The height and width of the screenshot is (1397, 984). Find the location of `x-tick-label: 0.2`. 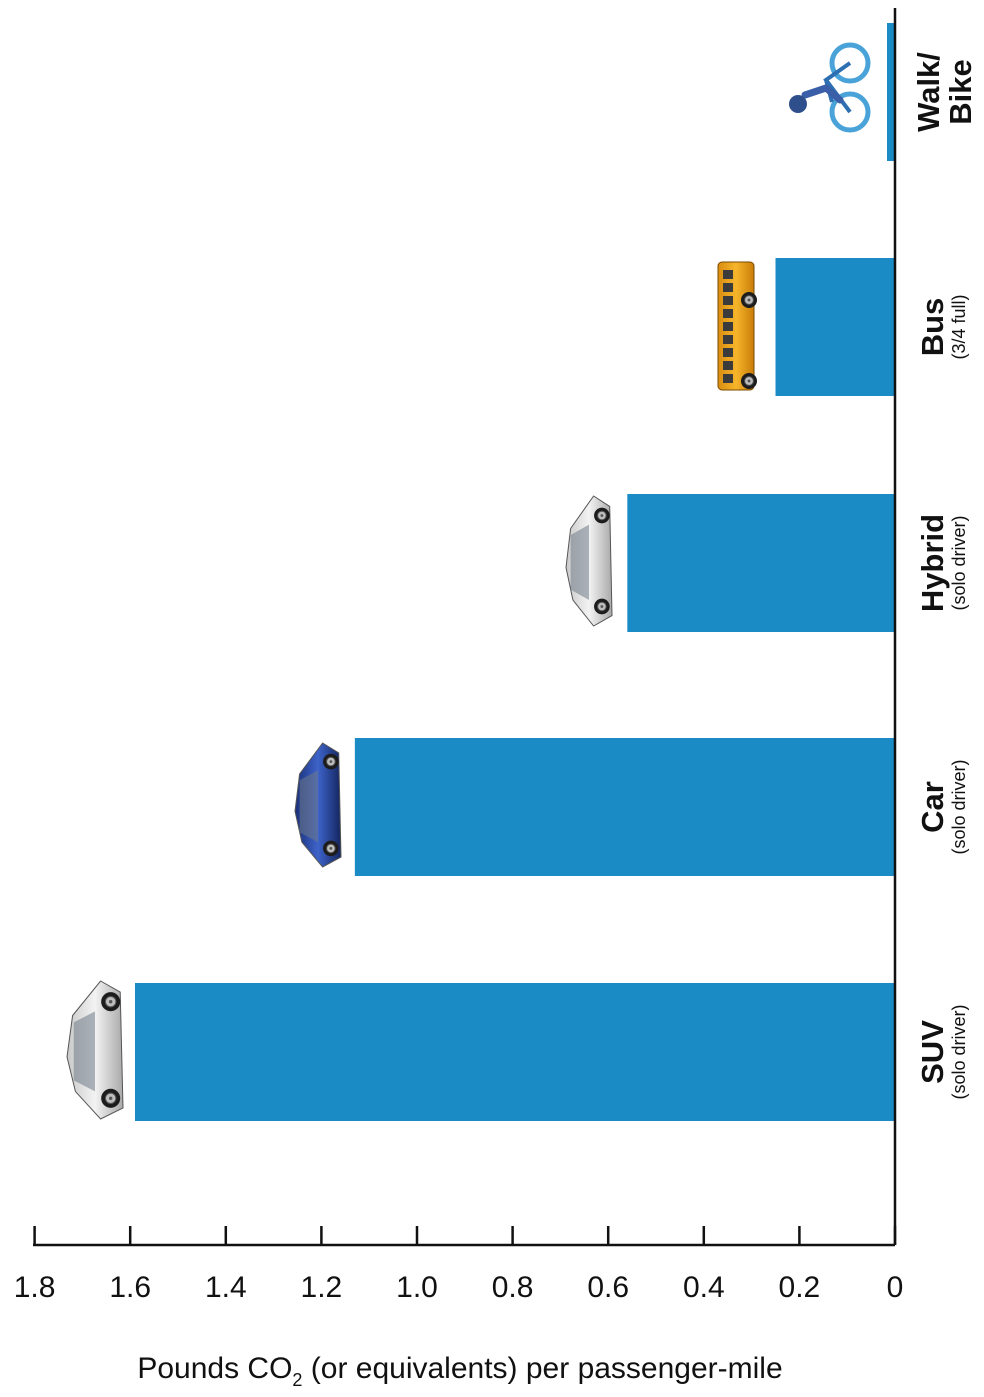

x-tick-label: 0.2 is located at coordinates (800, 1287).